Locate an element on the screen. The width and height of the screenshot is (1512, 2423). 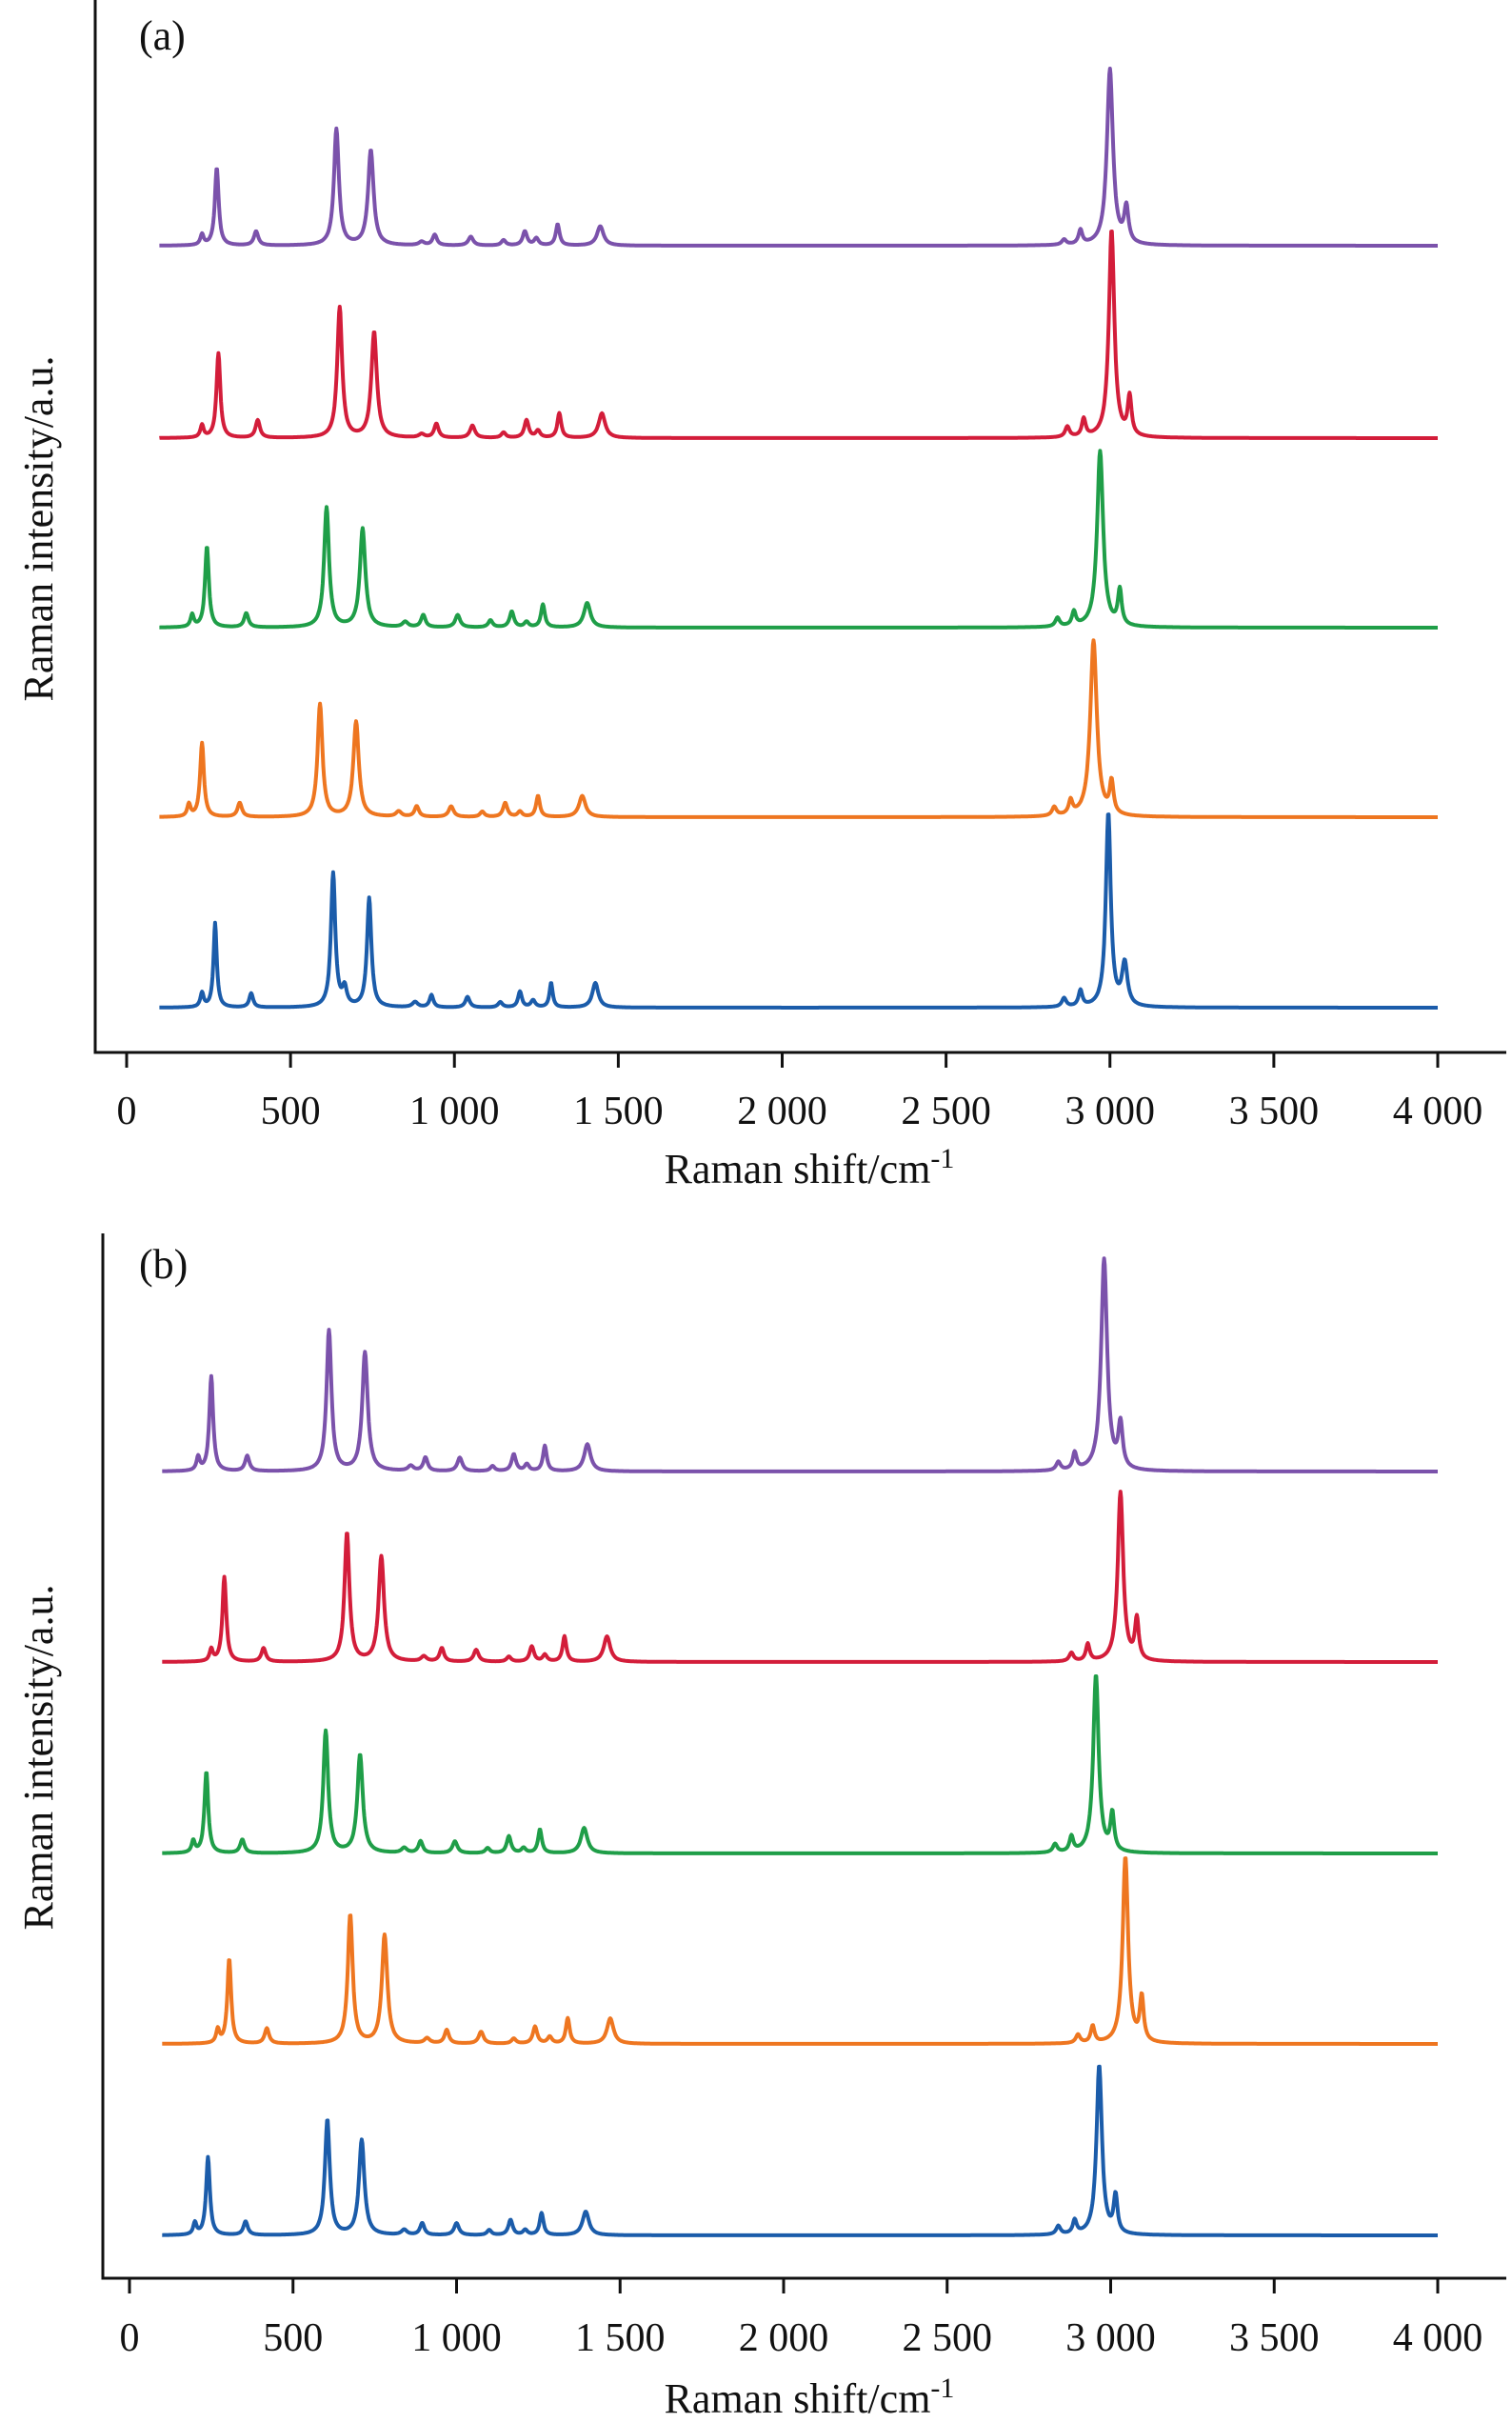
panel-label-b: (b) is located at coordinates (163, 1265).